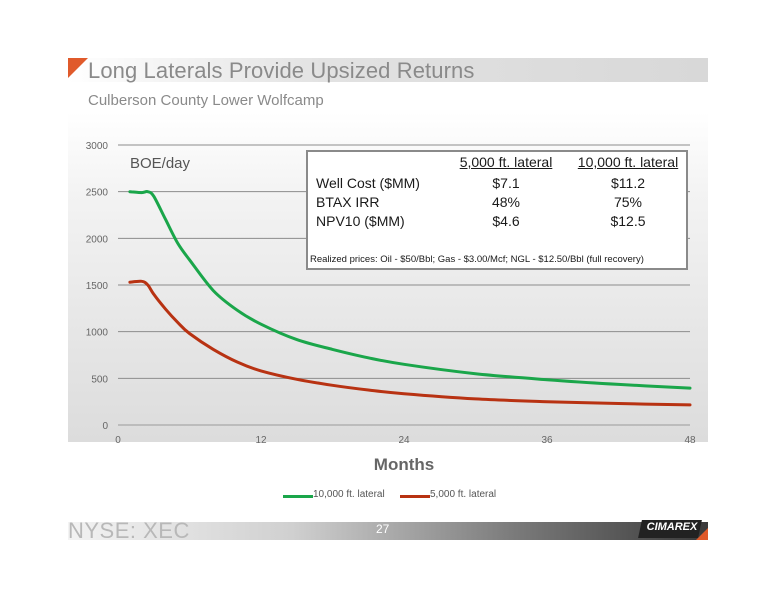  Describe the element at coordinates (349, 494) in the screenshot. I see `legend-label-10000: 10,000 ft. lateral` at that location.